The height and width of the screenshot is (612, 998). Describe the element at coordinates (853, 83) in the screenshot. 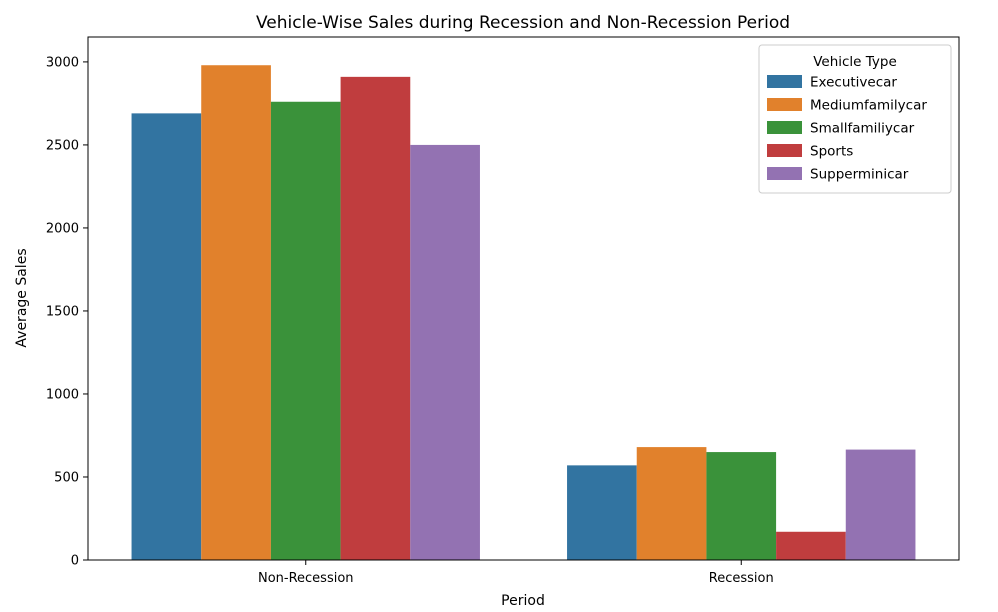

I see `legend-label-executivecar: Executivecar` at that location.